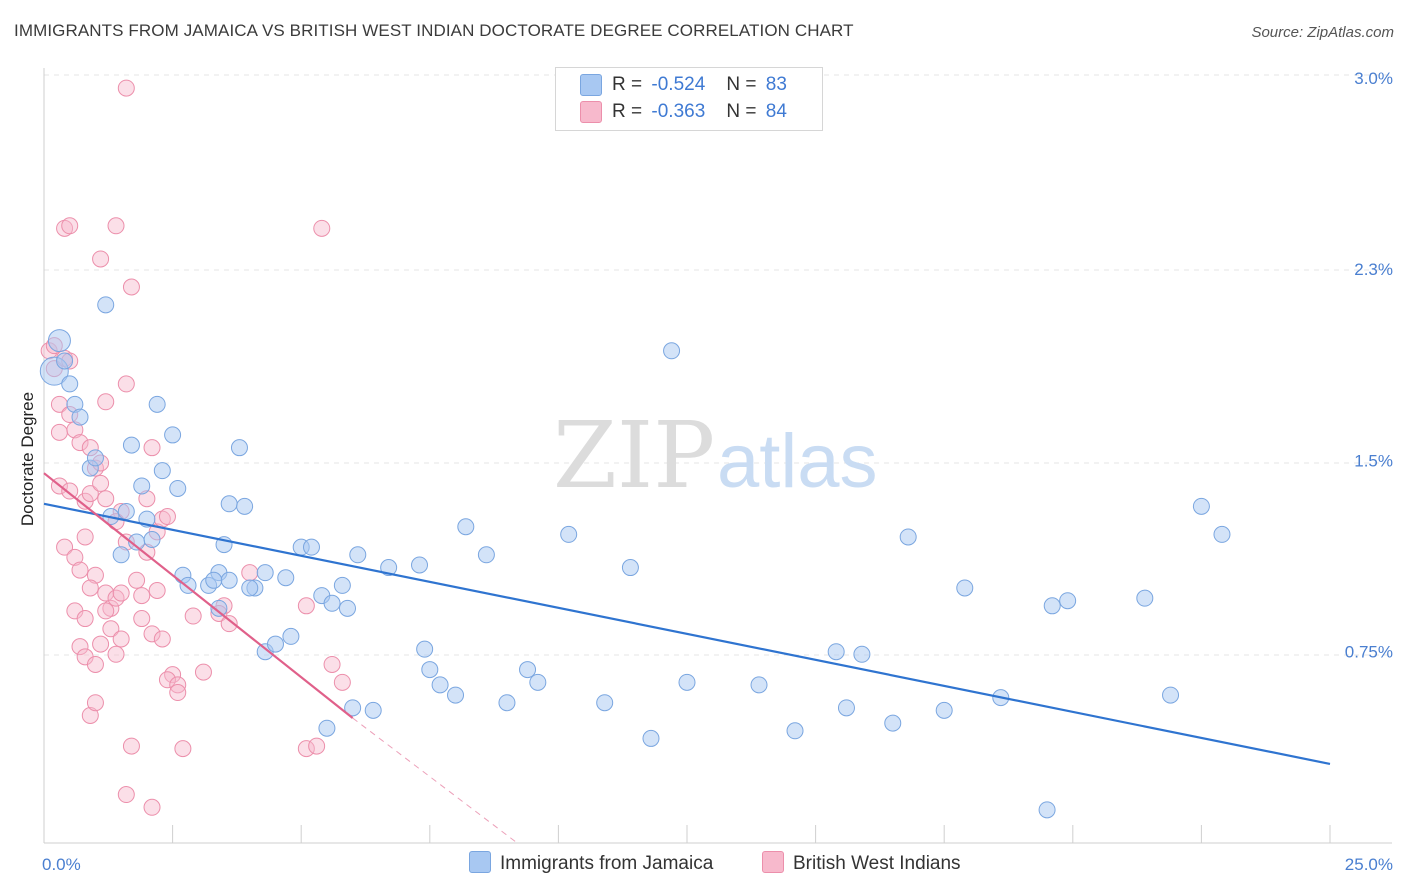  What do you see at coordinates (776, 112) in the screenshot?
I see `legend-n-value: 84` at bounding box center [776, 112].